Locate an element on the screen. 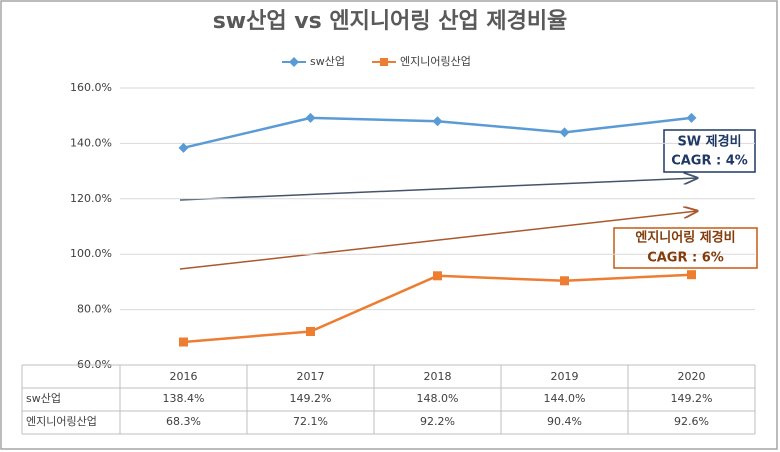  table-row-header: 엔지니어링산업 is located at coordinates (61, 421).